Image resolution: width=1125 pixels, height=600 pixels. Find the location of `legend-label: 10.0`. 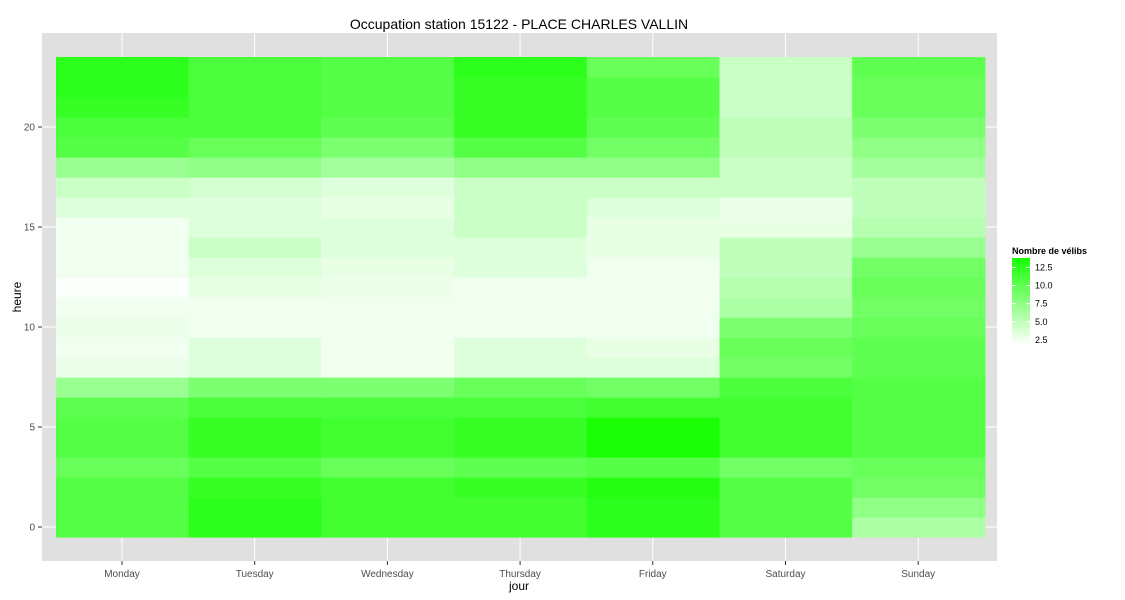

legend-label: 10.0 is located at coordinates (1044, 286).